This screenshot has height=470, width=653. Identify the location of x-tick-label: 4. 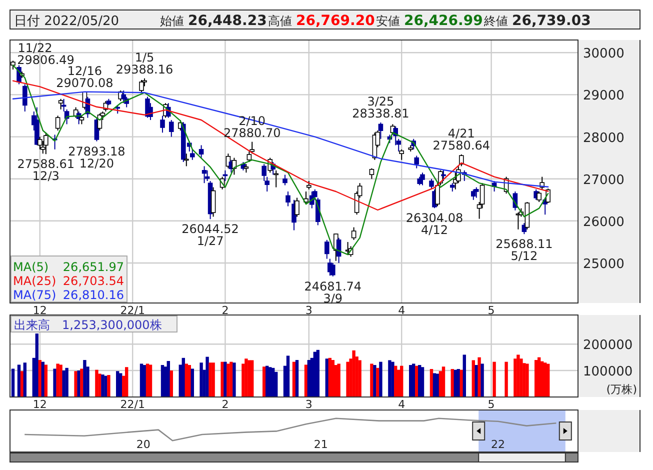
(402, 404).